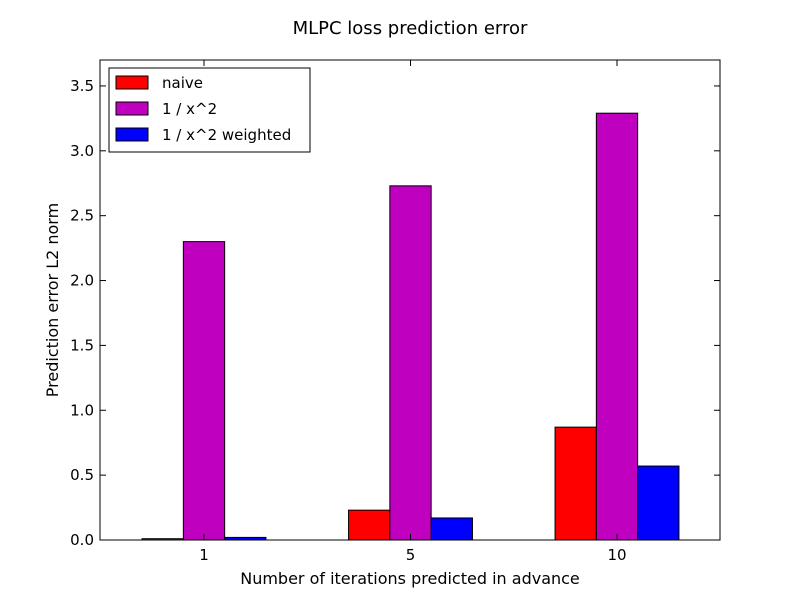 This screenshot has height=600, width=800. Describe the element at coordinates (82, 410) in the screenshot. I see `y-tick-label: 1.0` at that location.